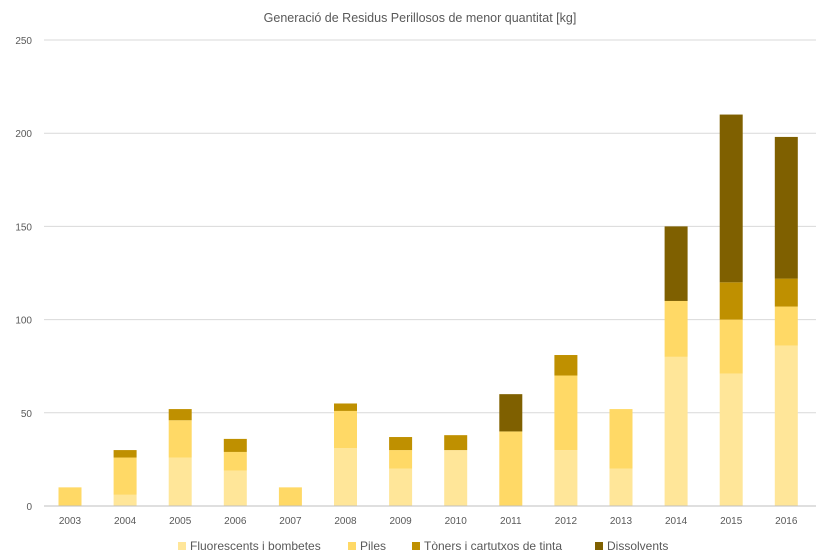 The image size is (816, 554). I want to click on x-tick-label: 2008, so click(345, 521).